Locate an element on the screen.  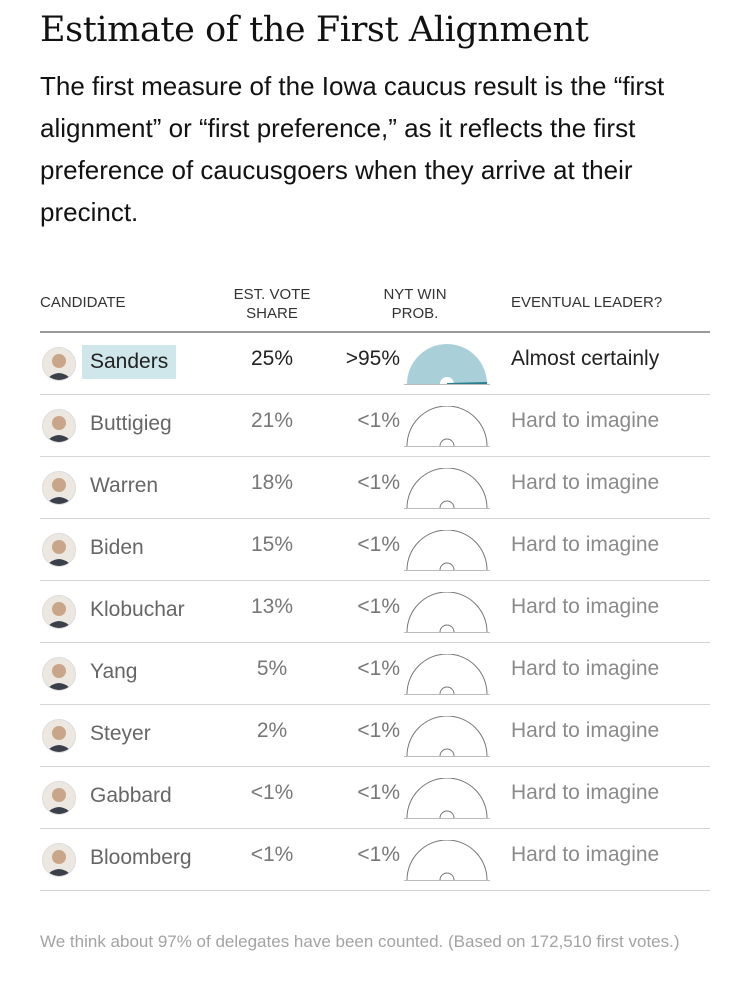
vote-share: 25% is located at coordinates (272, 358).